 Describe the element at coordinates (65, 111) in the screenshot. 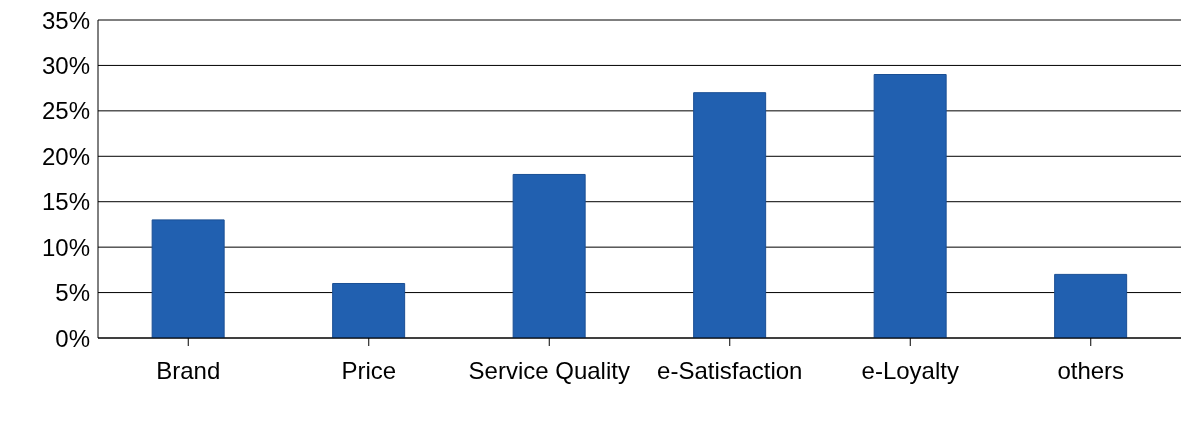

I see `y-tick-label: 25%` at that location.